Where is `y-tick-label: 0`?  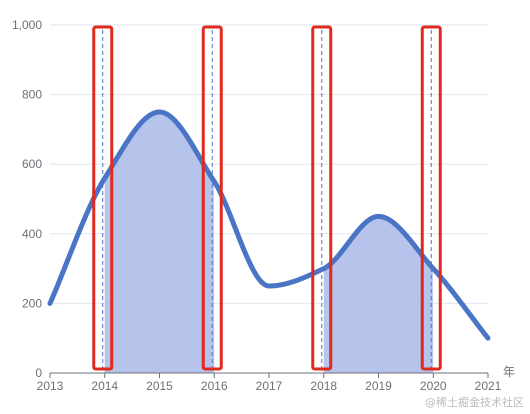 y-tick-label: 0 is located at coordinates (38, 373).